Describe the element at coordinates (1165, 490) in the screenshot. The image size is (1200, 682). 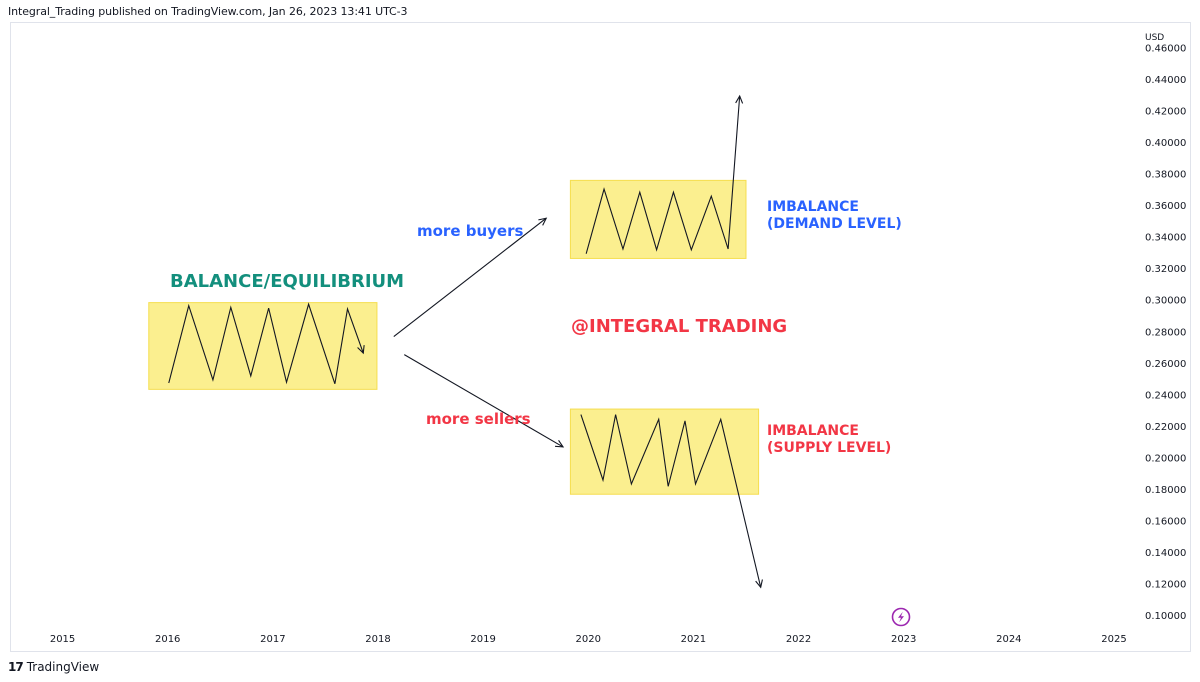
I see `y-tick-label: 0.18000` at that location.